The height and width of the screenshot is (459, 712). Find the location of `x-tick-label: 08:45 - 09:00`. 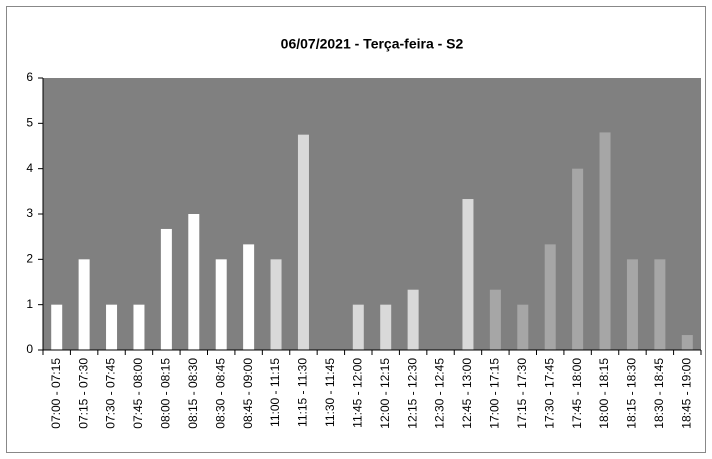

x-tick-label: 08:45 - 09:00 is located at coordinates (248, 393).